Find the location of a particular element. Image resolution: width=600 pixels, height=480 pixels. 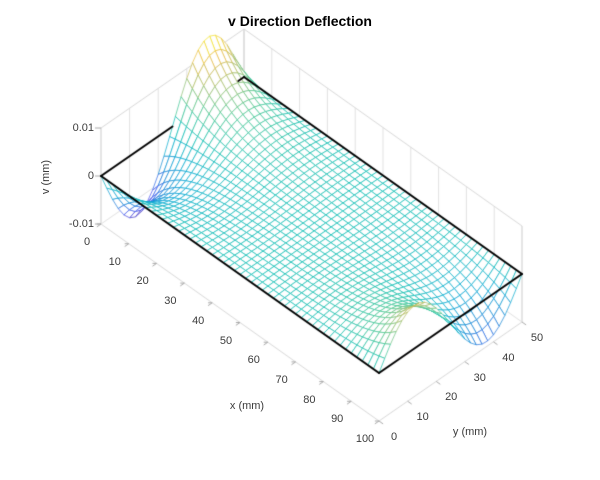

y-tick-label: 10 is located at coordinates (422, 417).